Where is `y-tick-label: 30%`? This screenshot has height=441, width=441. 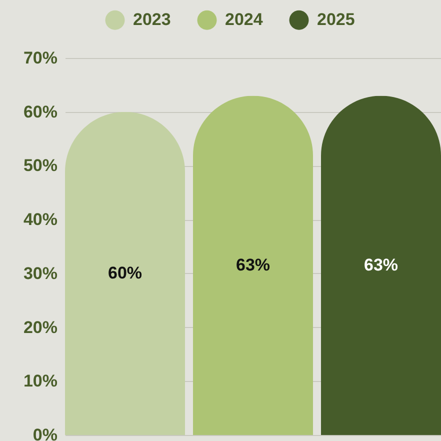 y-tick-label: 30% is located at coordinates (40, 273).